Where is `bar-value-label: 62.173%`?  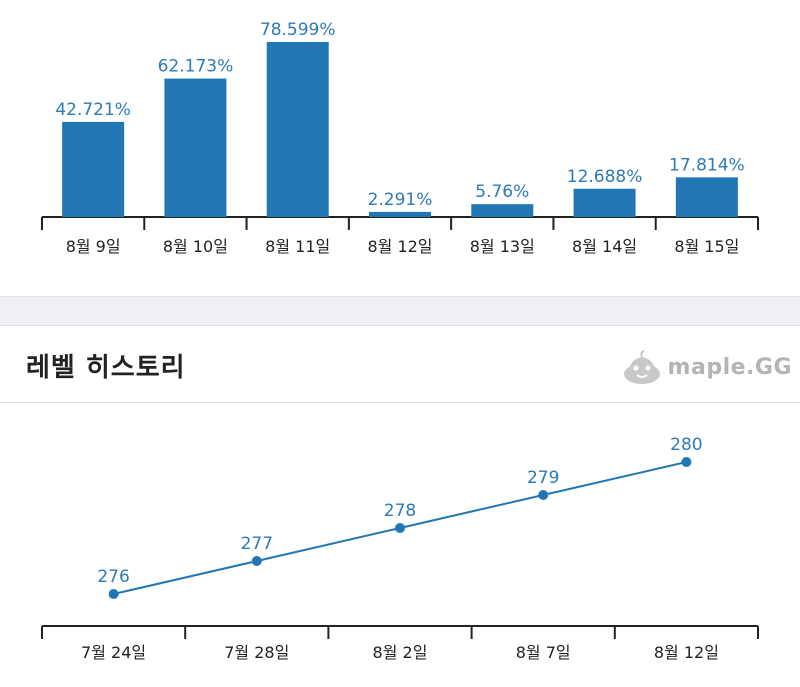 bar-value-label: 62.173% is located at coordinates (196, 67).